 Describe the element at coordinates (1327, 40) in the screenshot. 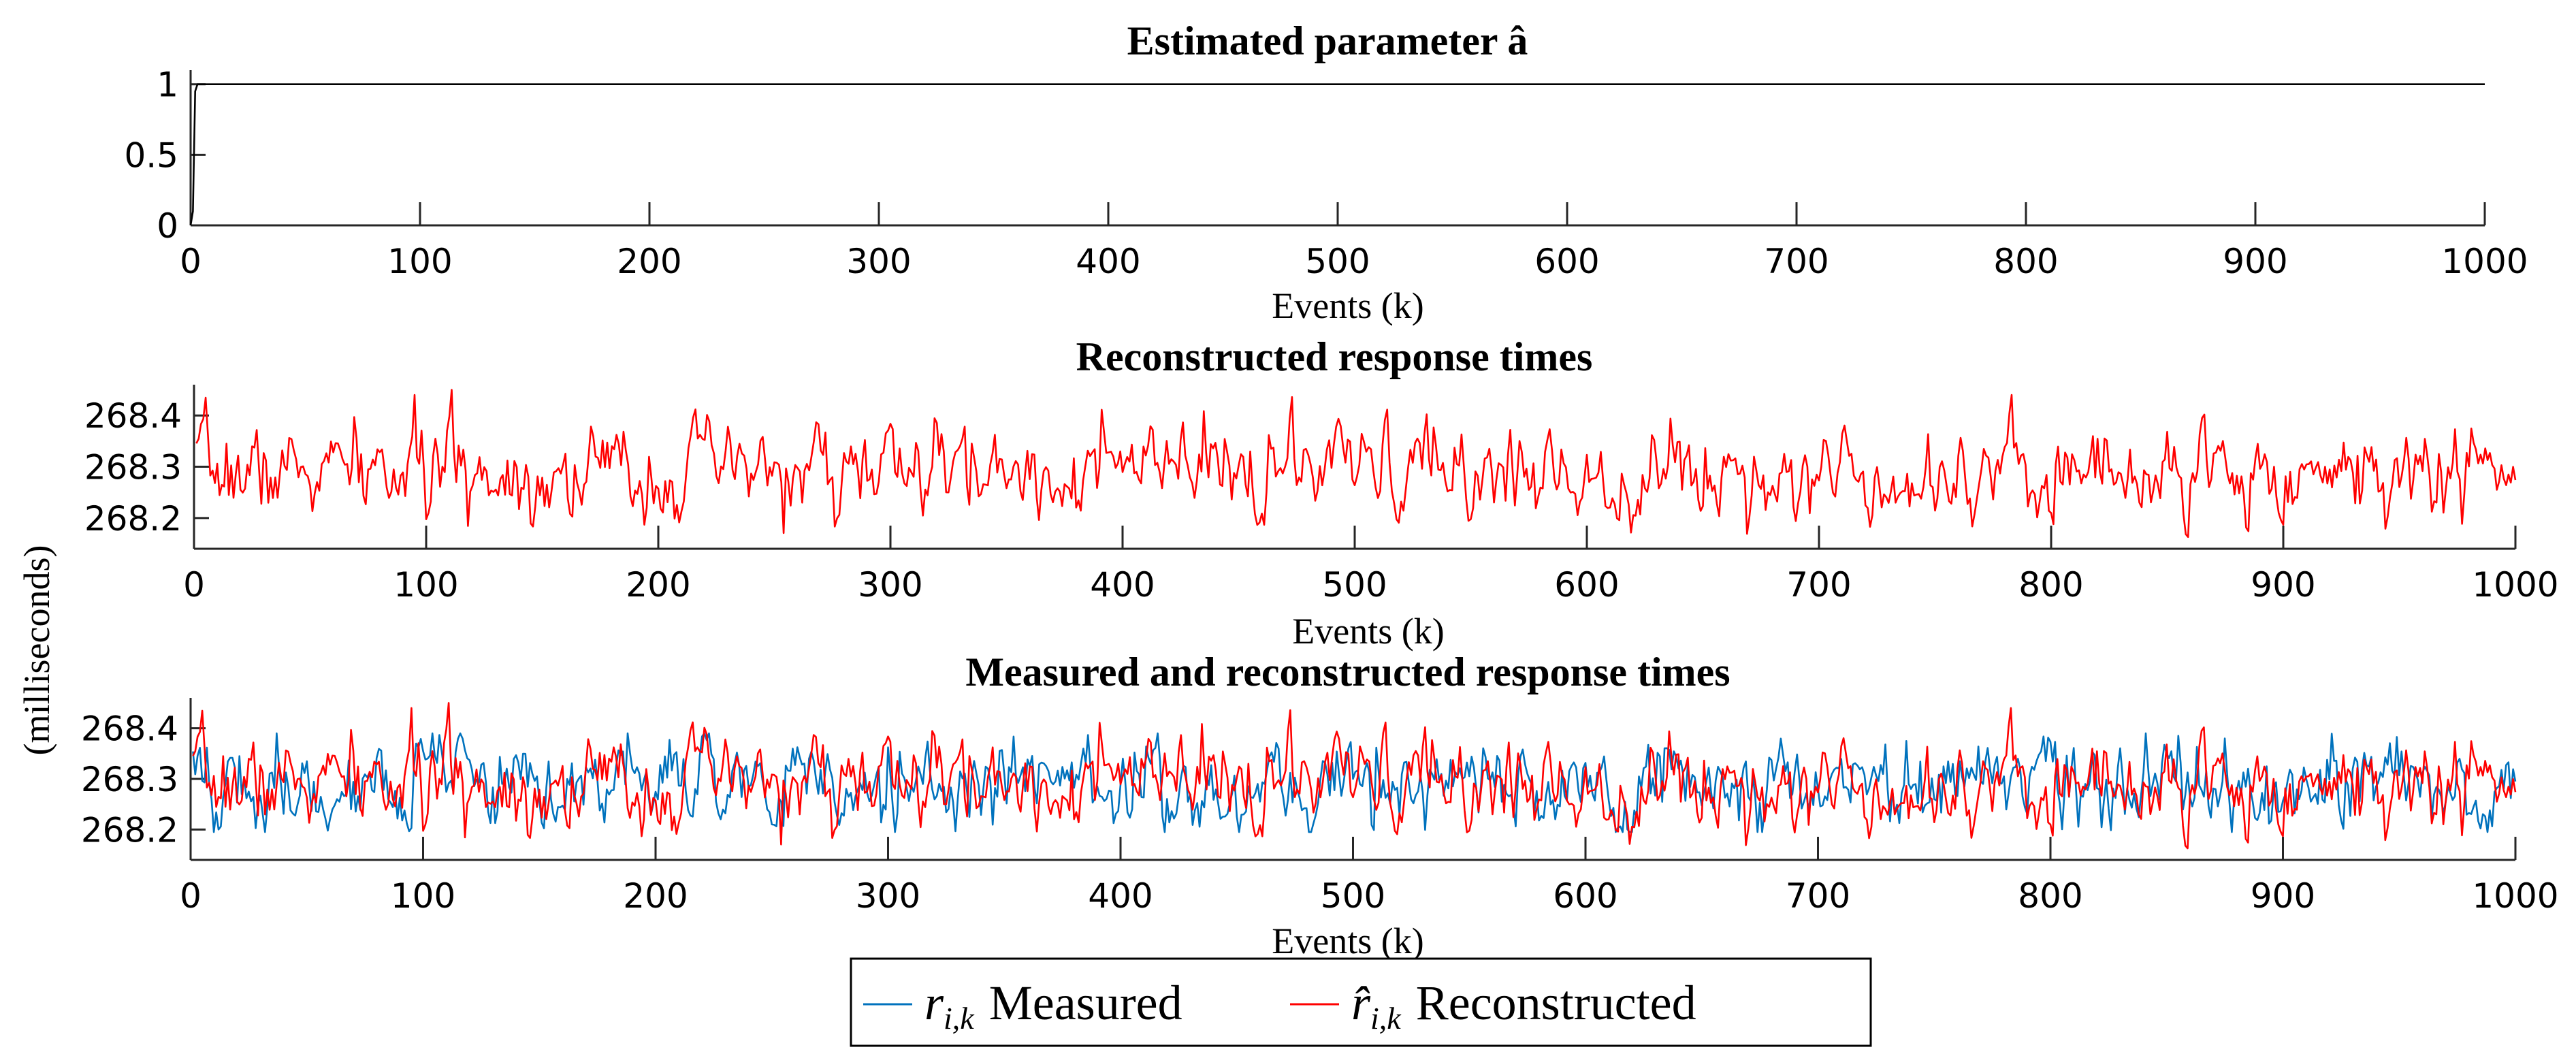

I see `panel-title: Estimated parameter â` at that location.